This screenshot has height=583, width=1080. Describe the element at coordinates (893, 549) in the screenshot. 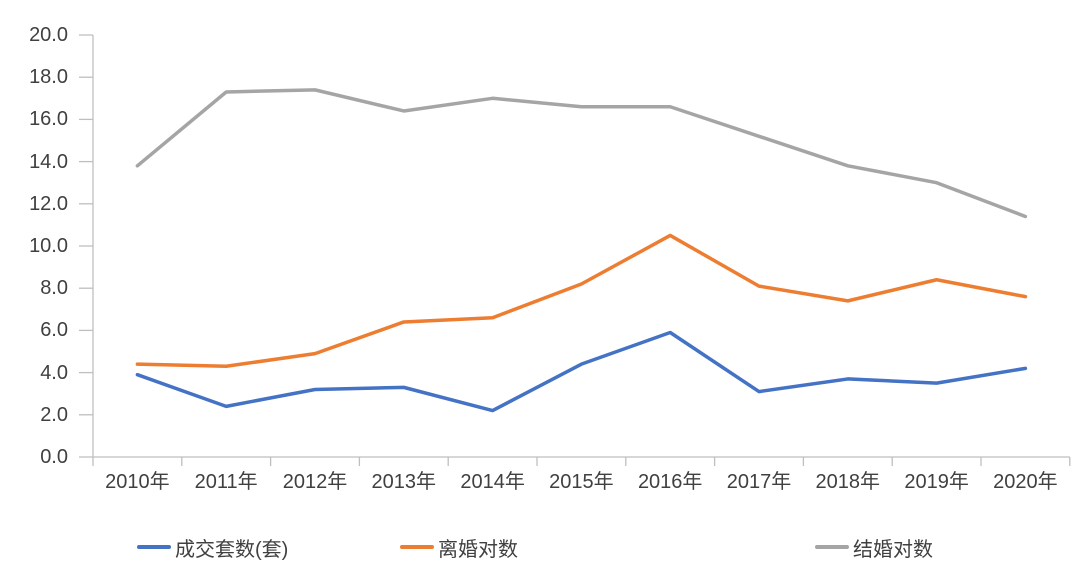

I see `legend-label: 结婚对数` at that location.